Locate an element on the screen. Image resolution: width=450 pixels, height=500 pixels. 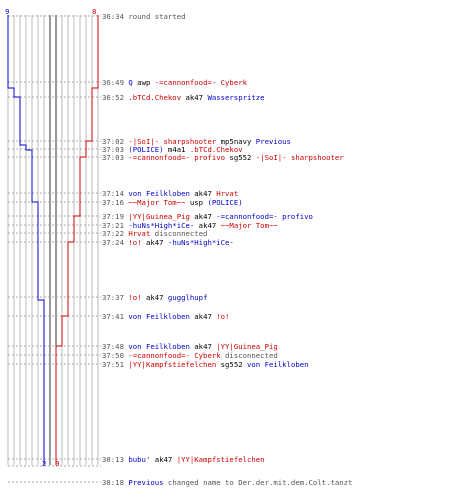
event-time: 37:51 is located at coordinates (113, 364).